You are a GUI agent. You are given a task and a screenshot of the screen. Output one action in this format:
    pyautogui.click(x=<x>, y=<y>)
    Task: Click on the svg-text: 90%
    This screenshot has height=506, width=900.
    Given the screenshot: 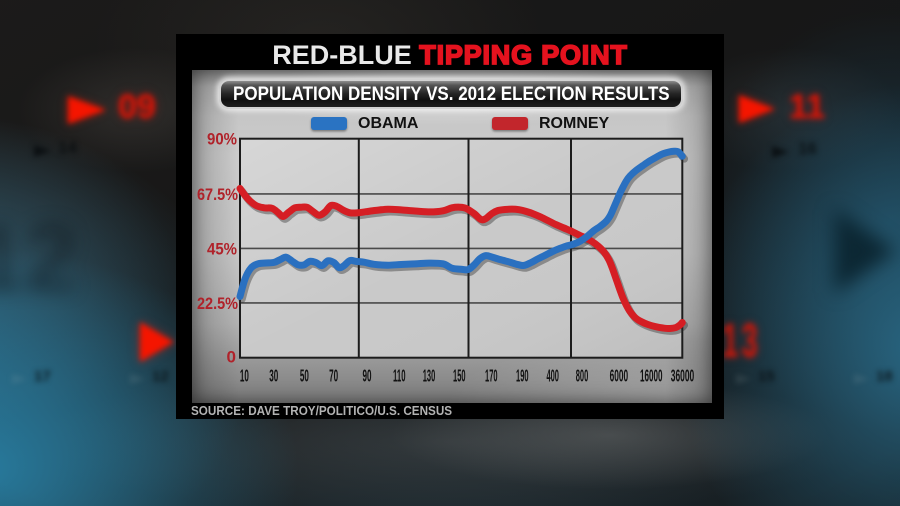 What is the action you would take?
    pyautogui.click(x=222, y=139)
    